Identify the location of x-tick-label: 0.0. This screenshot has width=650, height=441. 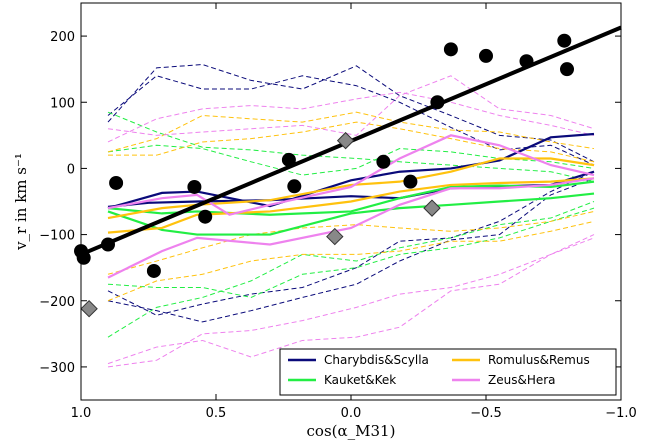
(351, 413).